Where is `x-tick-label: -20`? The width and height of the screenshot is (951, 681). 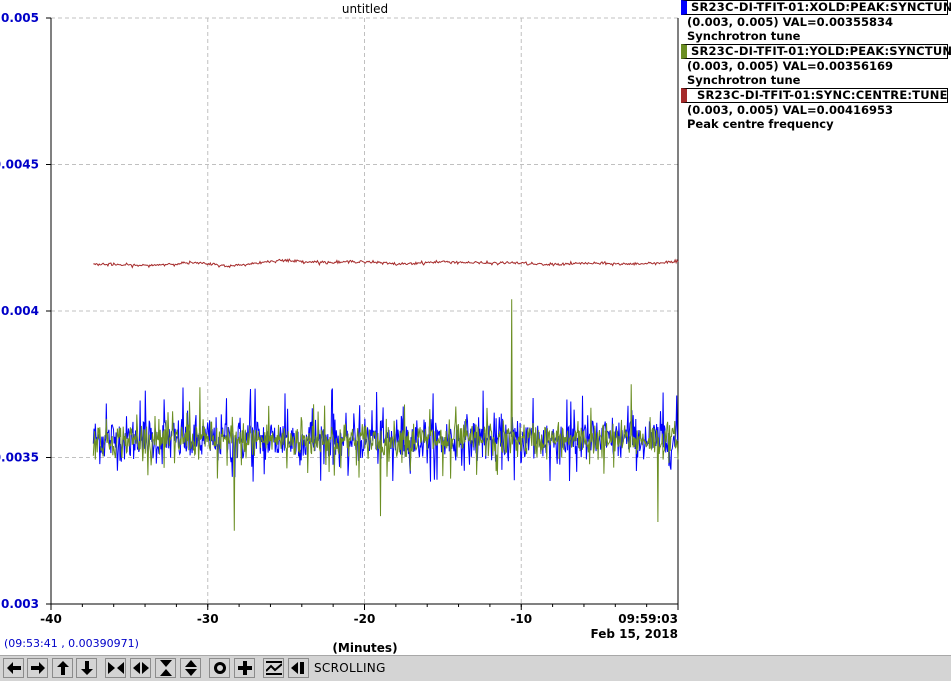
x-tick-label: -20 is located at coordinates (365, 619).